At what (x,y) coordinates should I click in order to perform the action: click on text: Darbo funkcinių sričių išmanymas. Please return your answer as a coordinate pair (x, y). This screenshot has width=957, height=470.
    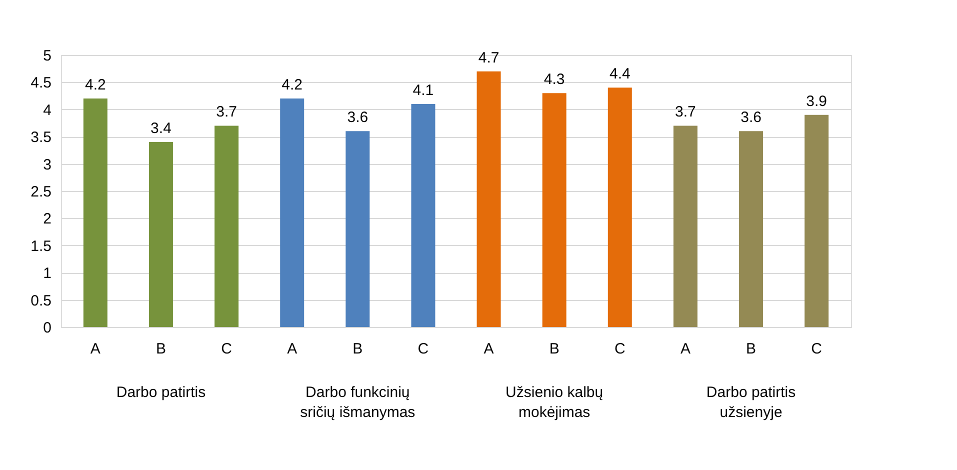
    Looking at the image, I should click on (358, 402).